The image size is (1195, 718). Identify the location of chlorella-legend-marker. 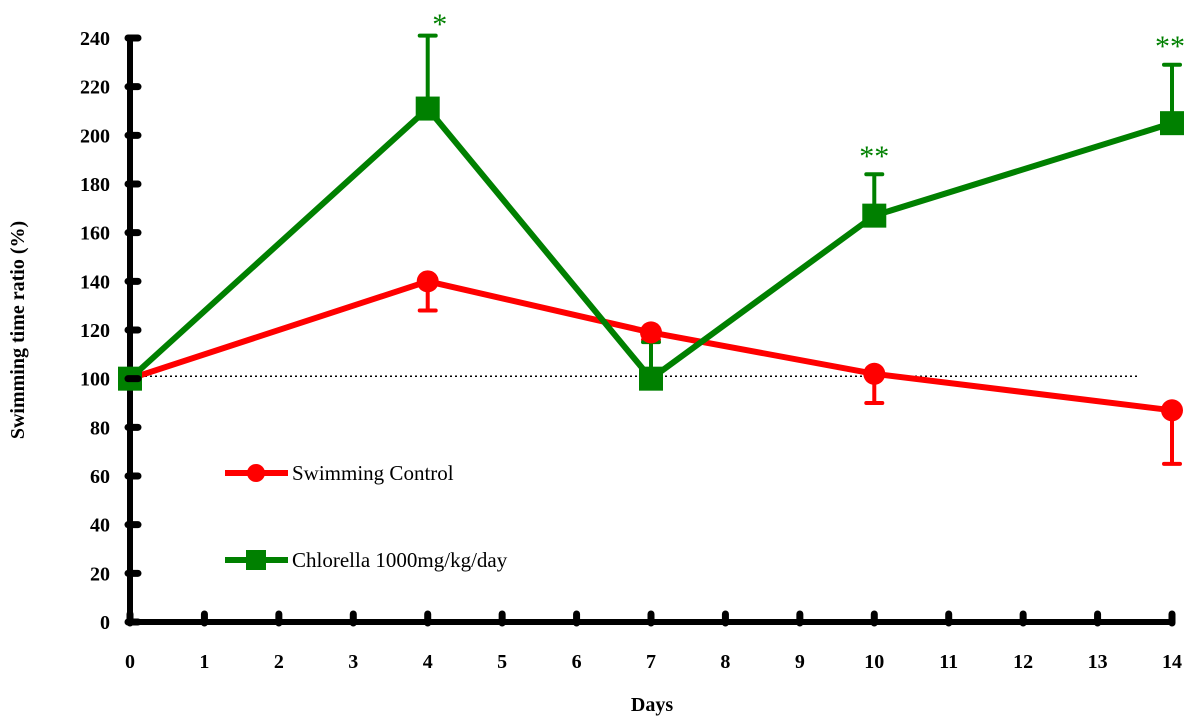
(256, 560).